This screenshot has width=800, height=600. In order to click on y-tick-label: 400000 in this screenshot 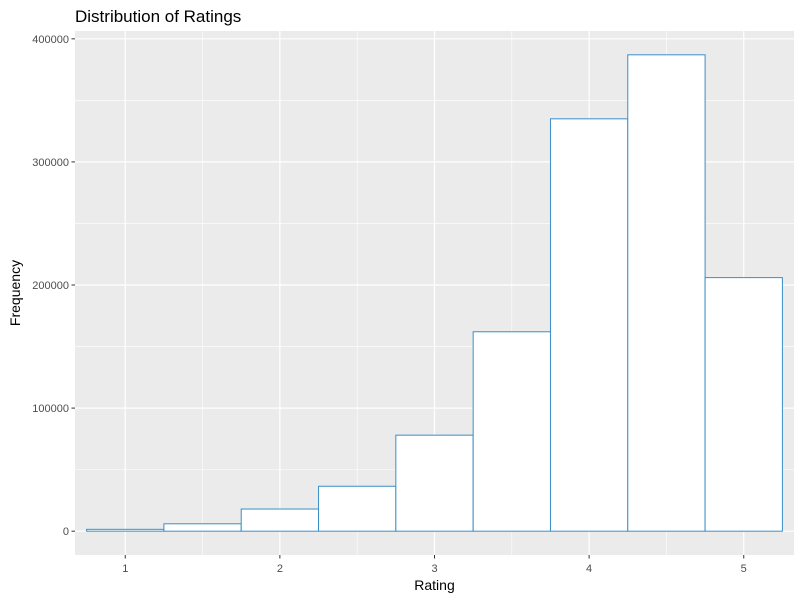, I will do `click(50, 40)`.